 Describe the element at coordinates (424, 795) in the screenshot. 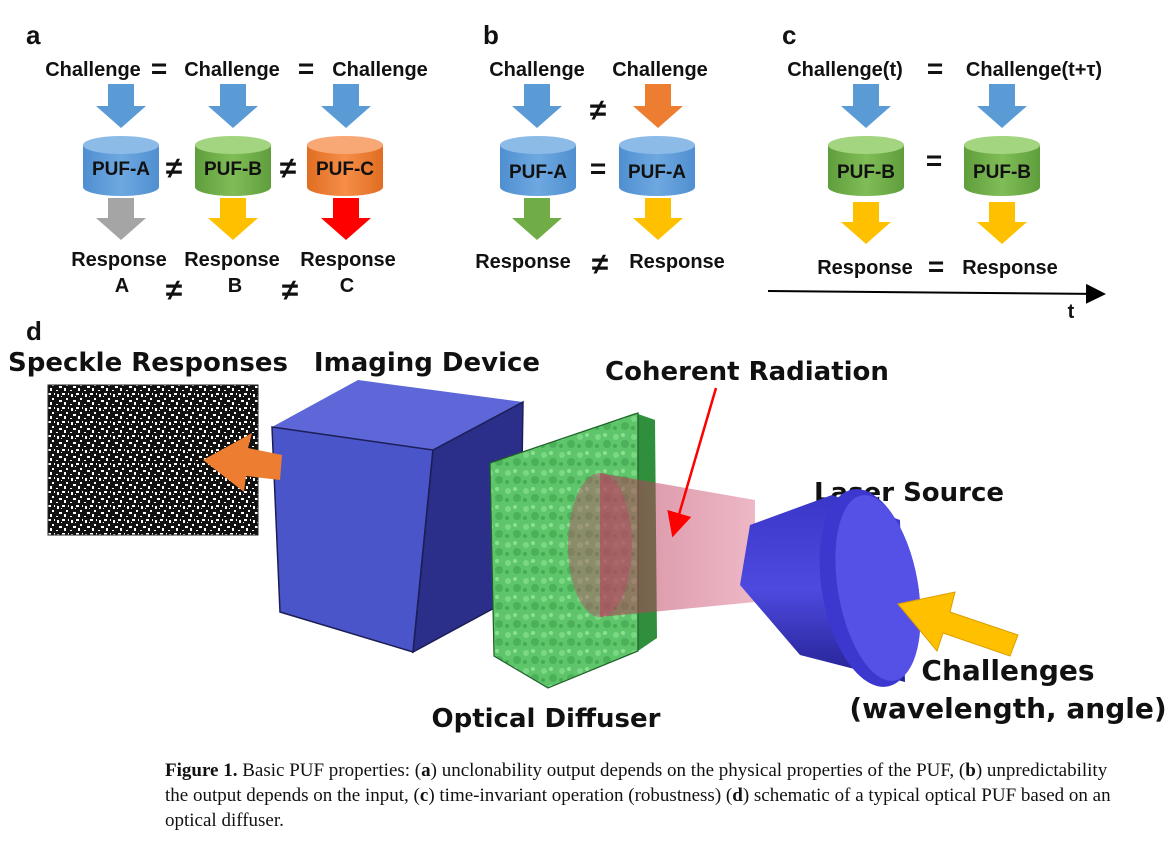

I see `caption-ref-c: c` at that location.